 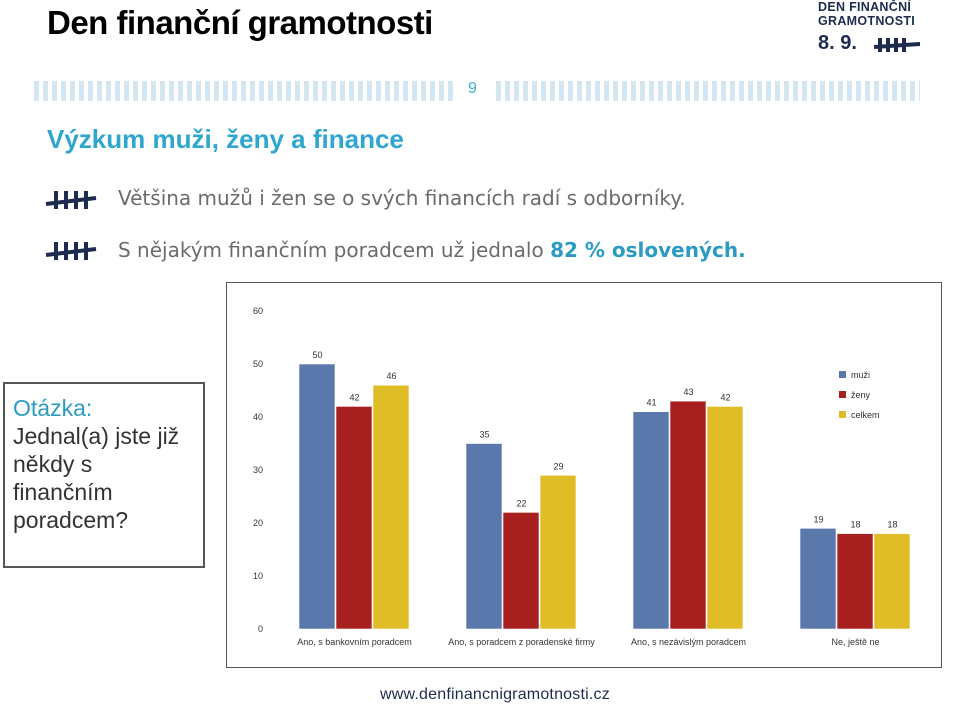 What do you see at coordinates (521, 503) in the screenshot?
I see `data-label: 22` at bounding box center [521, 503].